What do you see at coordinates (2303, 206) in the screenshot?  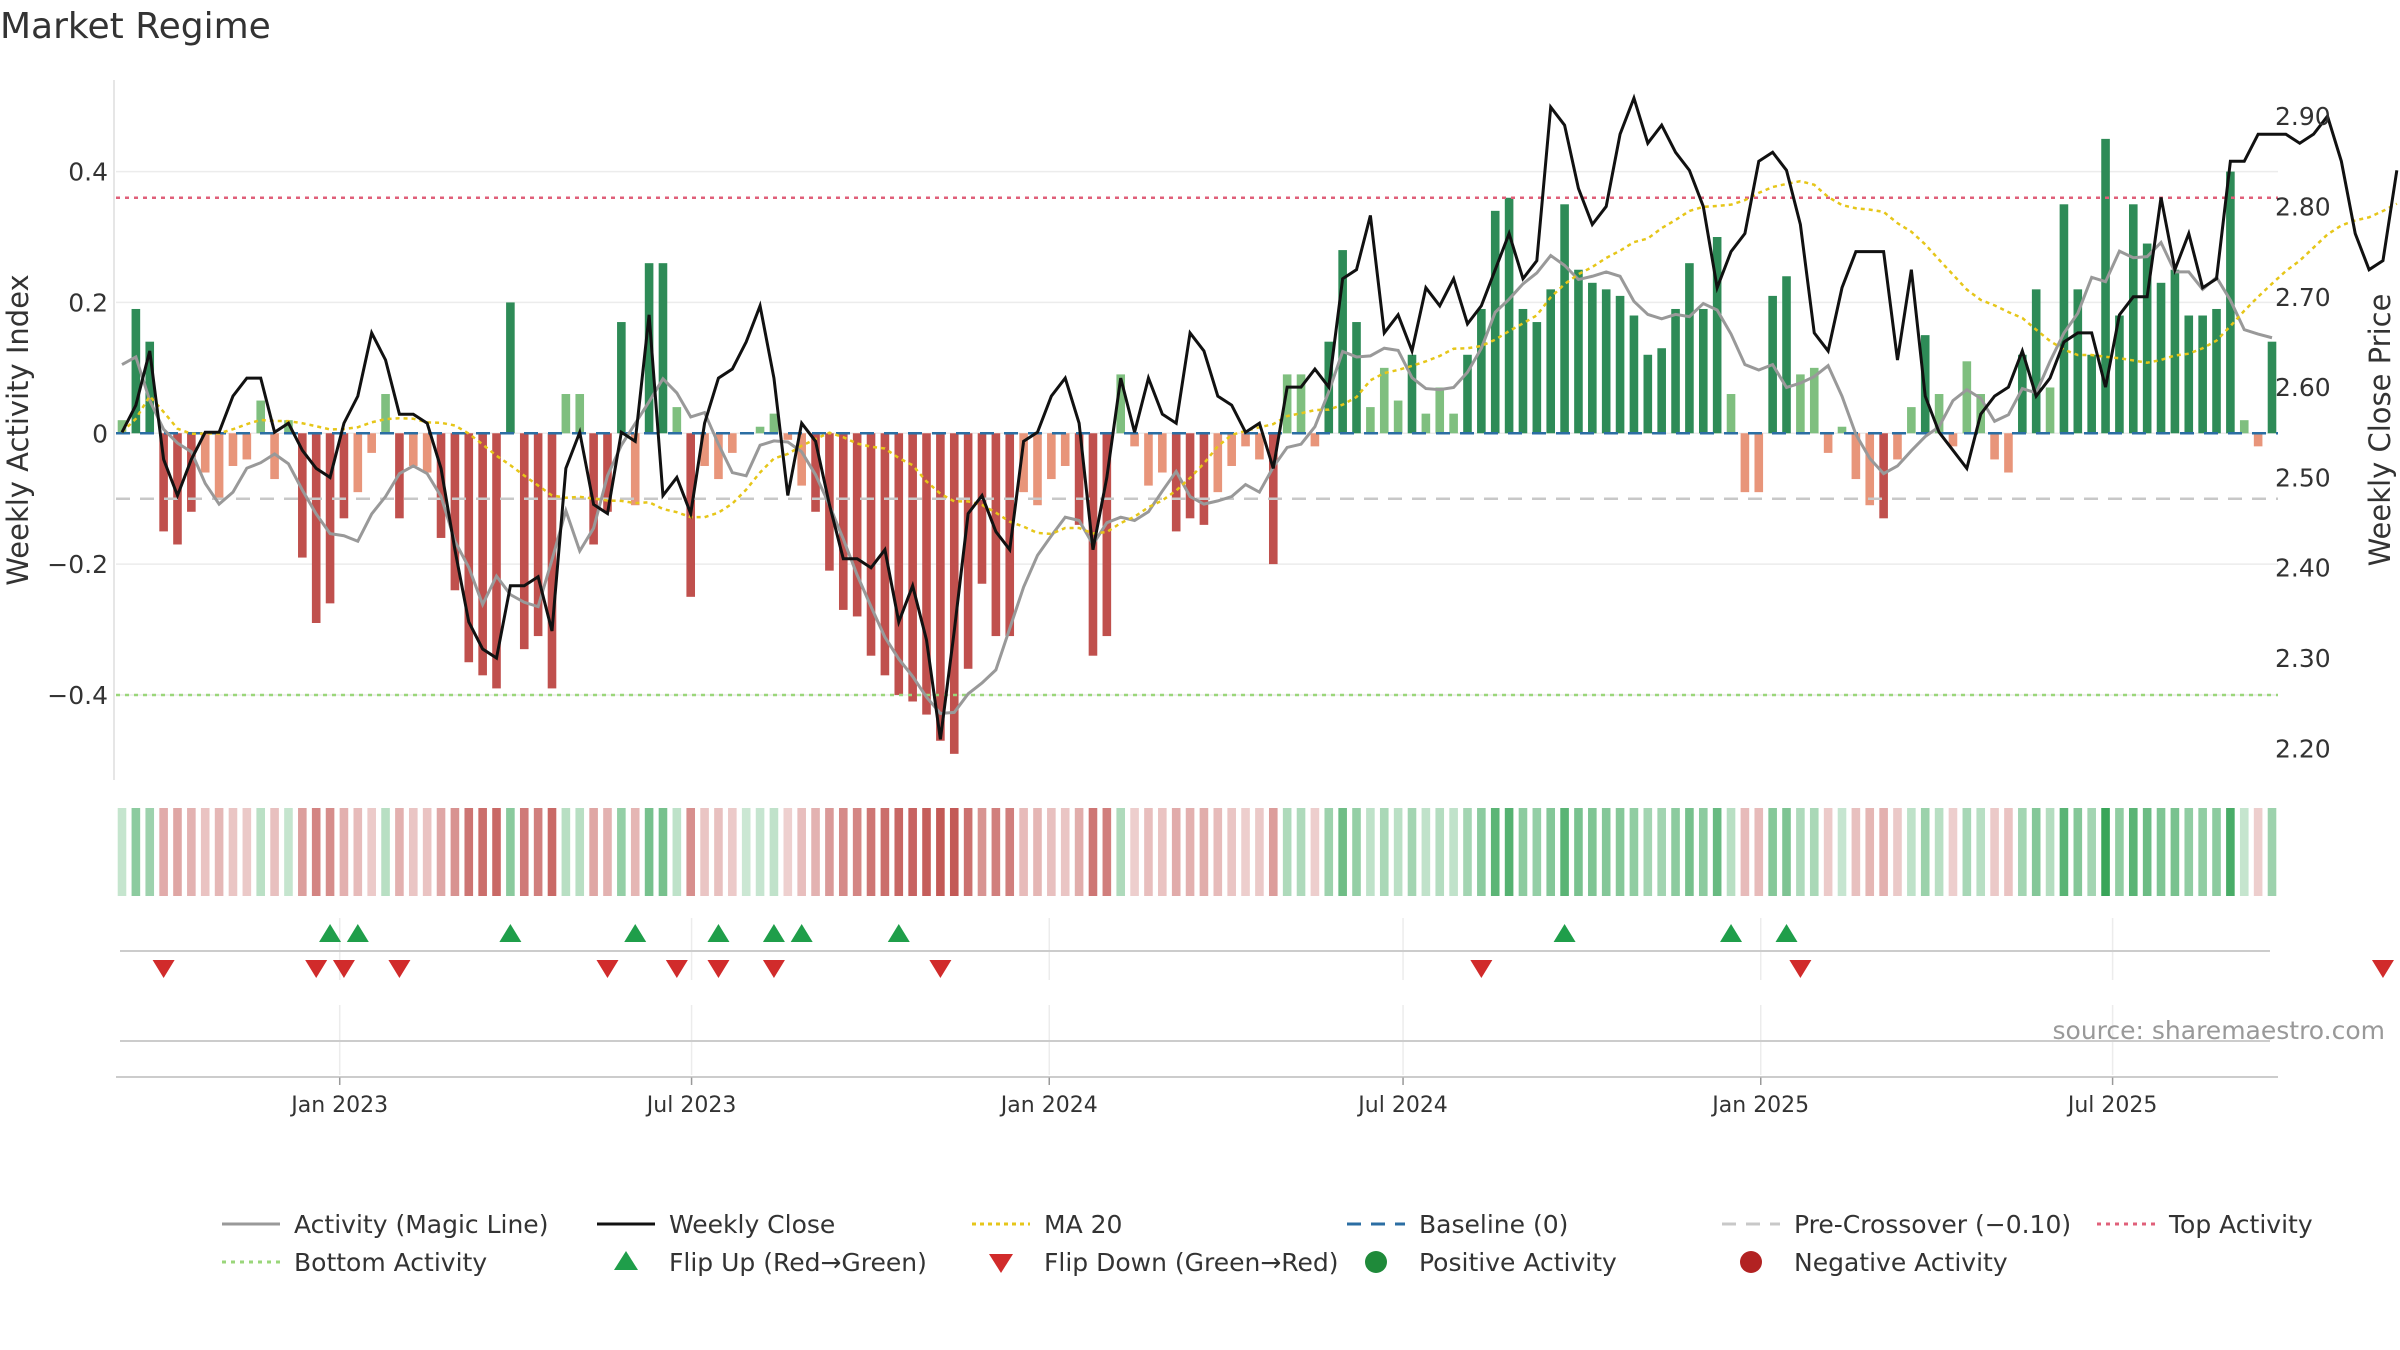 I see `y2-tick-label: 2.80` at bounding box center [2303, 206].